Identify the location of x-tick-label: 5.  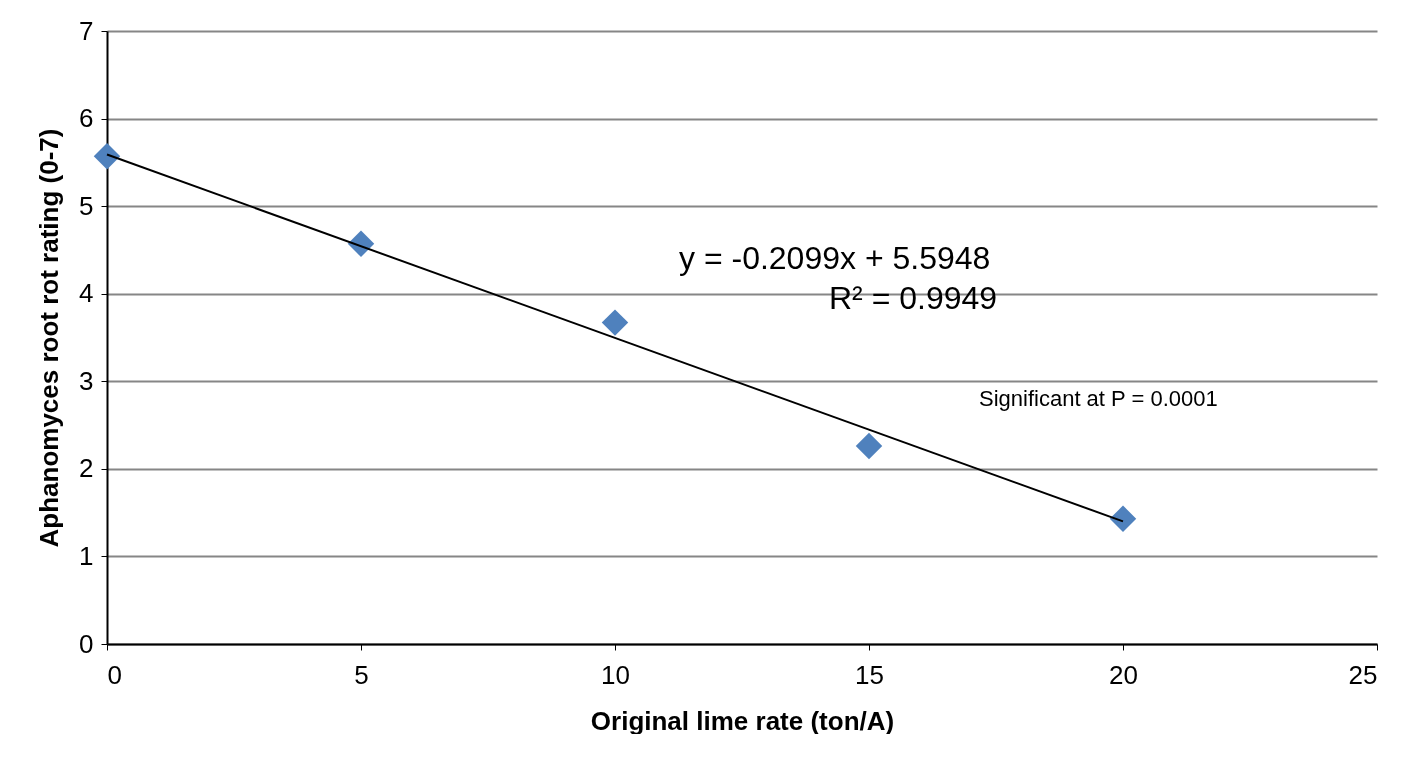
(361, 674).